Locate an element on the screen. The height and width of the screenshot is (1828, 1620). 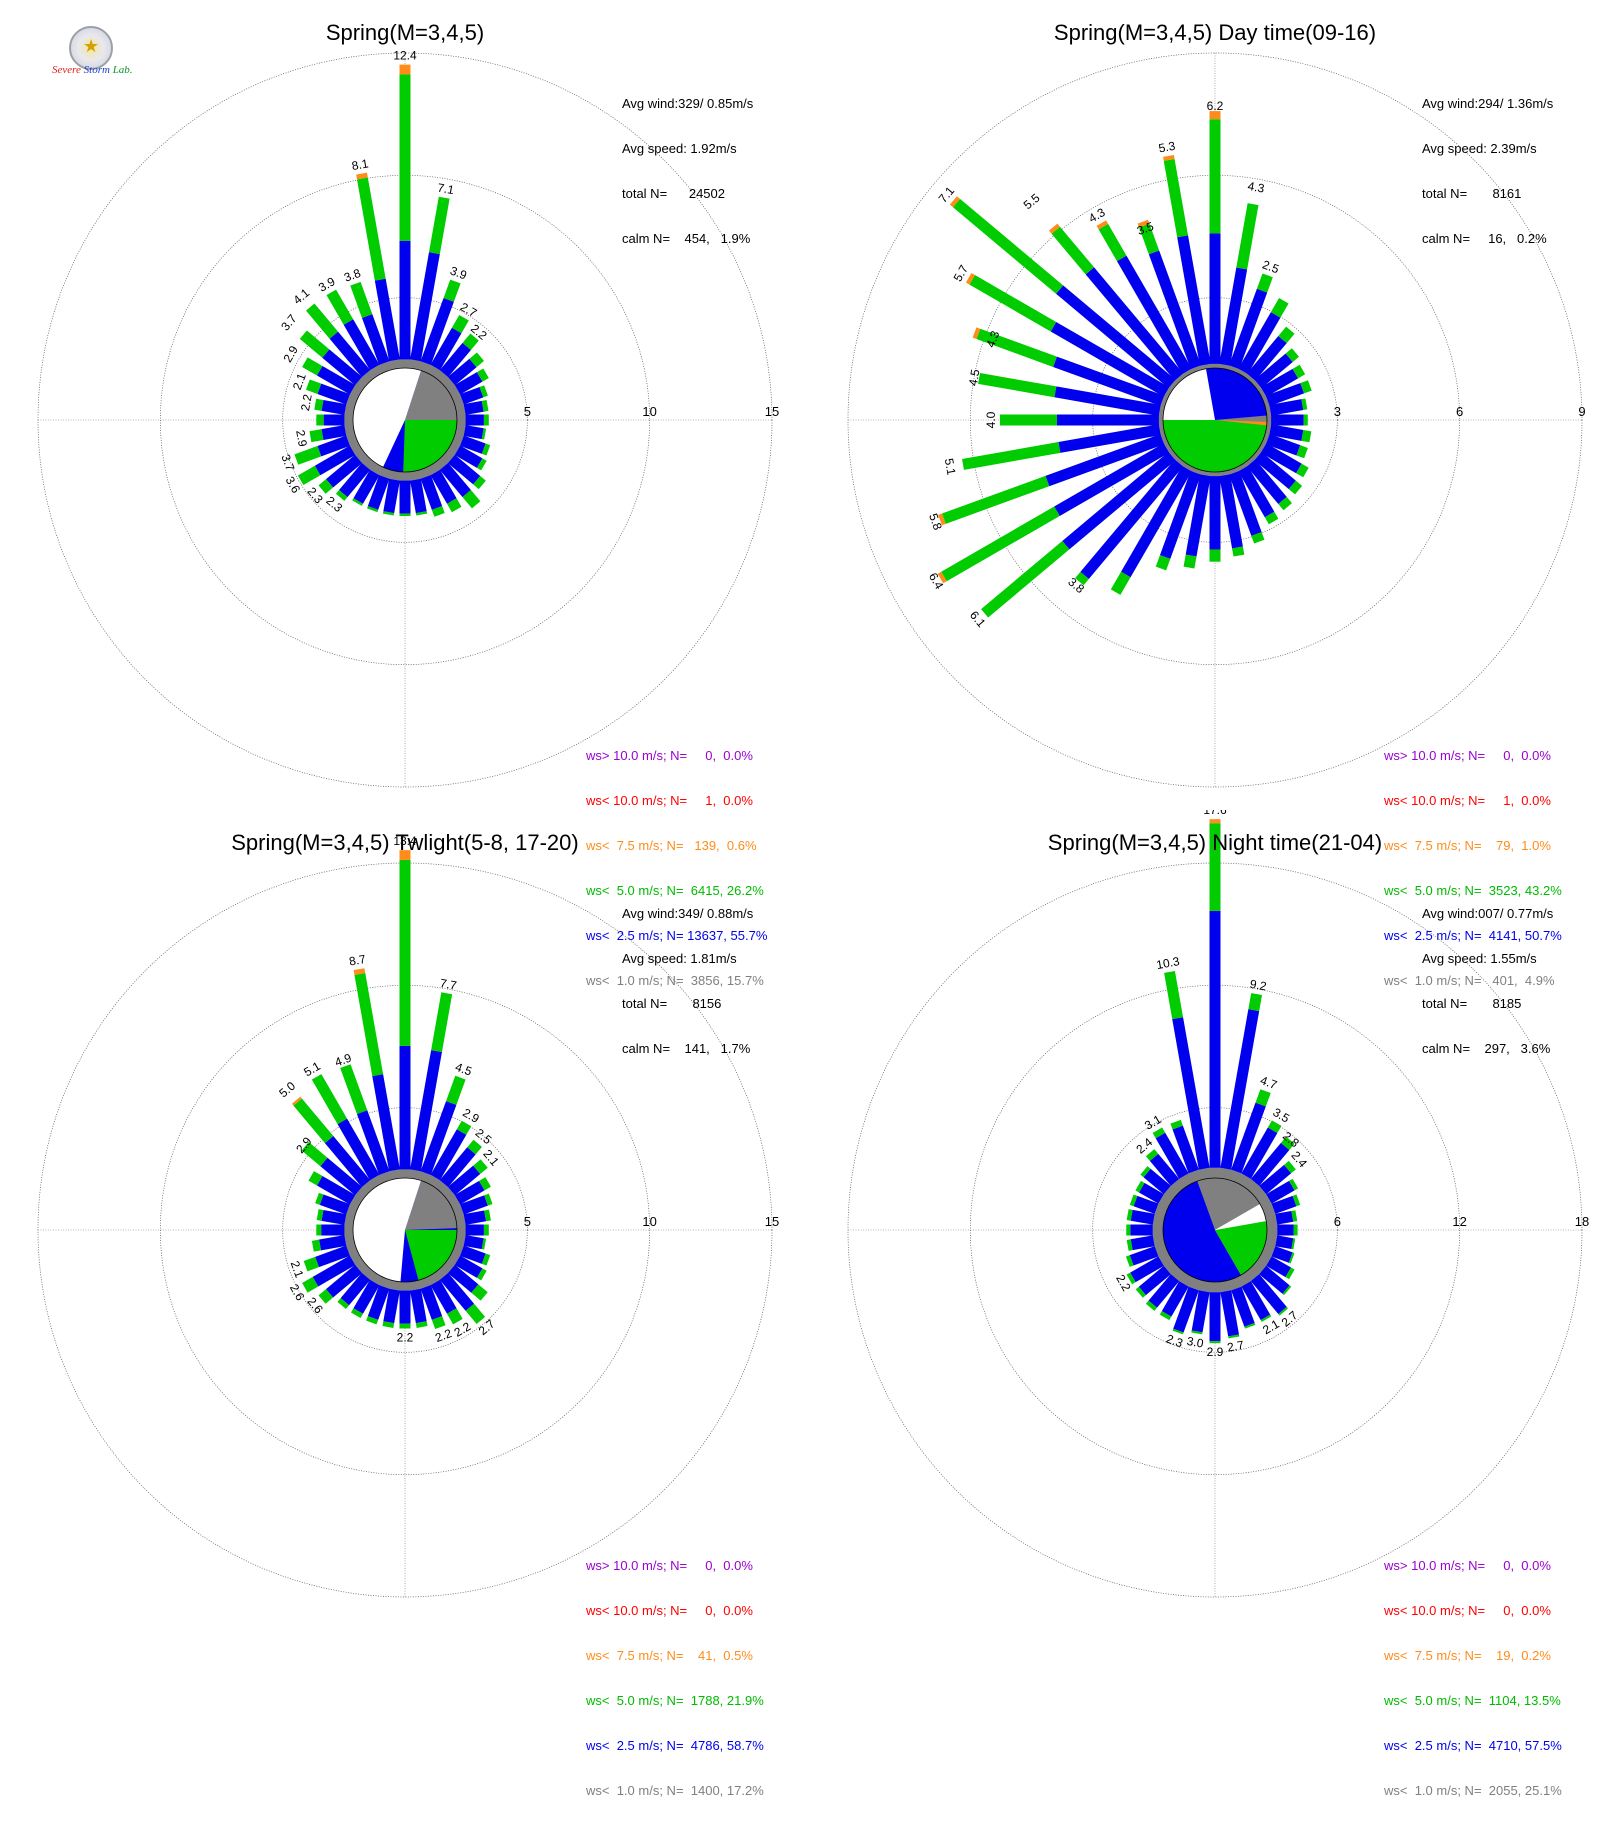
chart-title: Spring(M=3,4,5) is located at coordinates (405, 32).